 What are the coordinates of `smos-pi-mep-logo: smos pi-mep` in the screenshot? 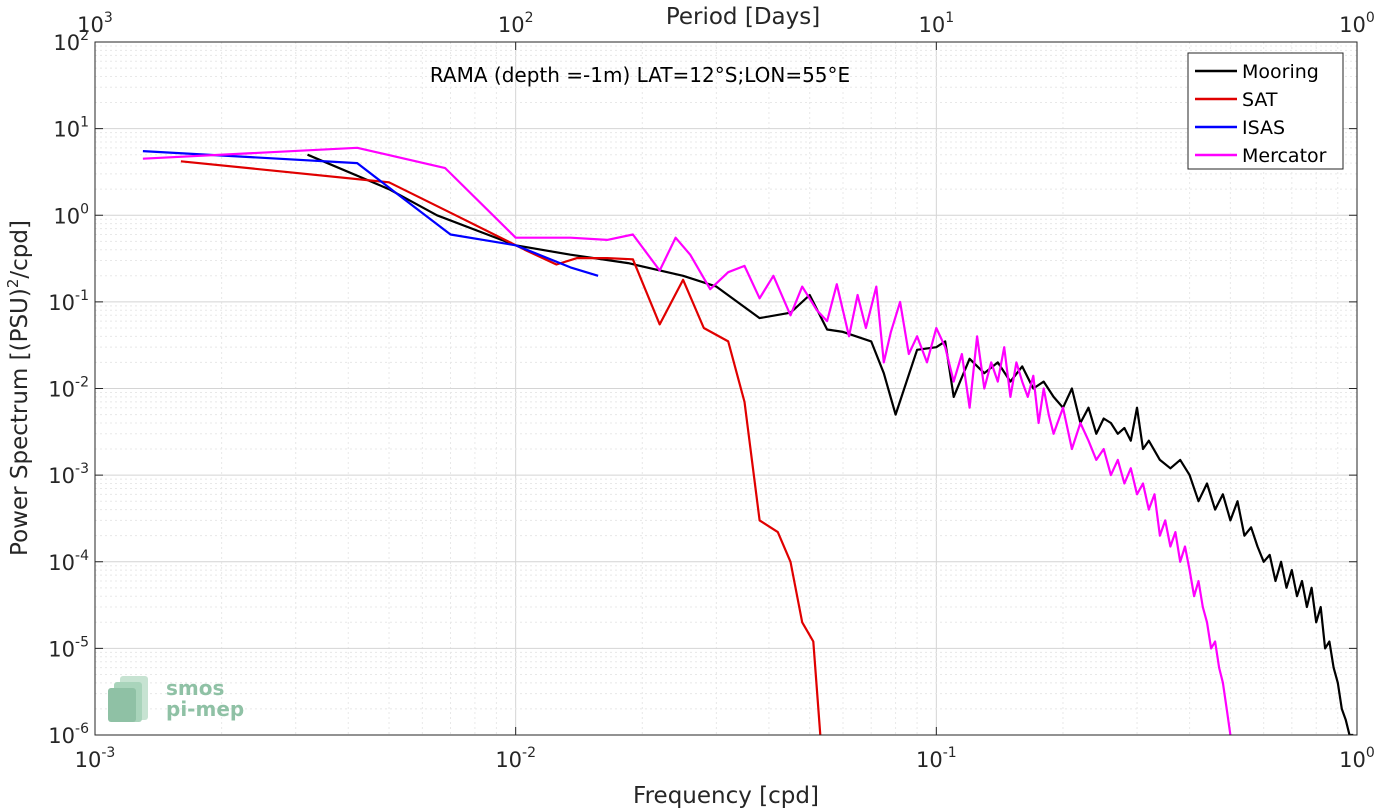 It's located at (176, 699).